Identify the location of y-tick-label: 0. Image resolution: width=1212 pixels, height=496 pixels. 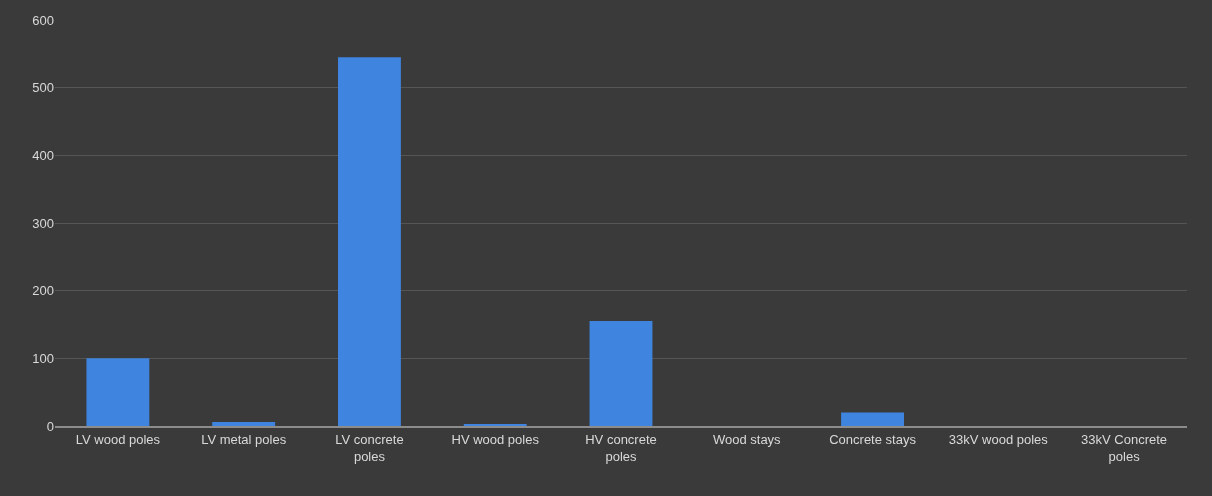
(50, 426).